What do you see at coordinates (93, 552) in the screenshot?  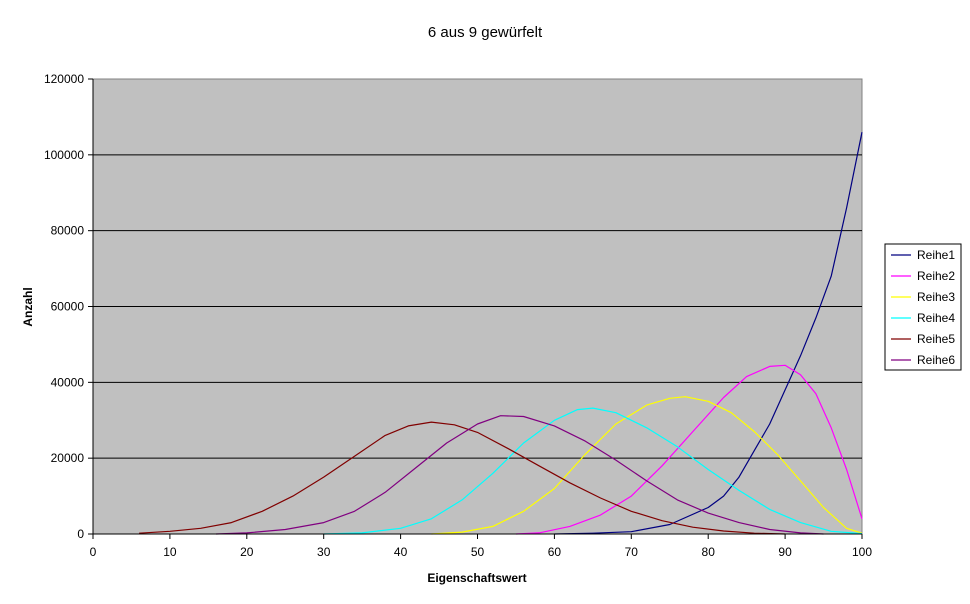 I see `x-tick-label: 0` at bounding box center [93, 552].